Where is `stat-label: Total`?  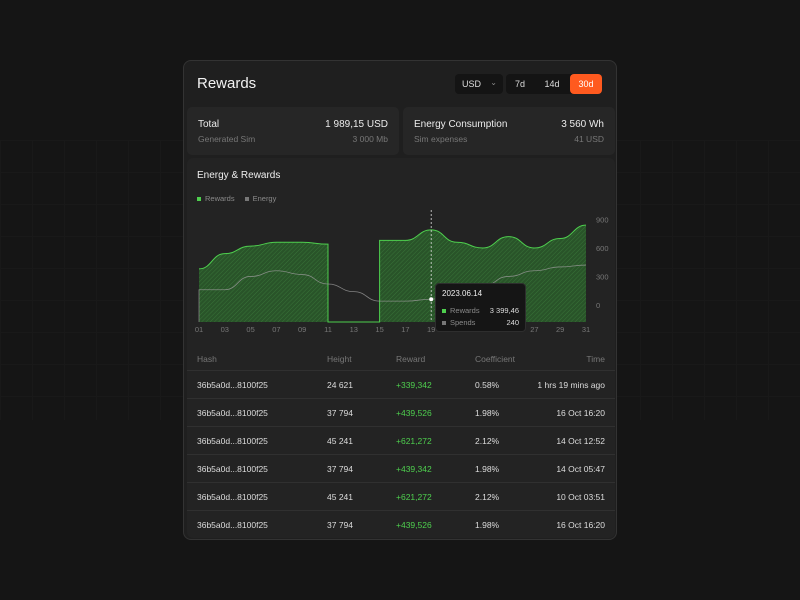
stat-label: Total is located at coordinates (209, 124).